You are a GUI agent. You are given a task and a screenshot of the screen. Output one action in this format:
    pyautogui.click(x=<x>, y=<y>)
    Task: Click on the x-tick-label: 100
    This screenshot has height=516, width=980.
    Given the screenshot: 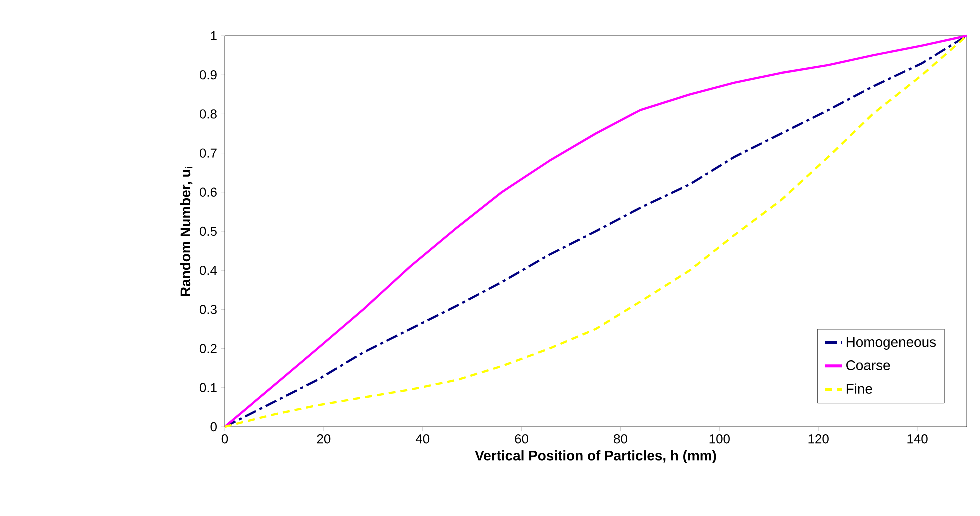 What is the action you would take?
    pyautogui.click(x=720, y=439)
    